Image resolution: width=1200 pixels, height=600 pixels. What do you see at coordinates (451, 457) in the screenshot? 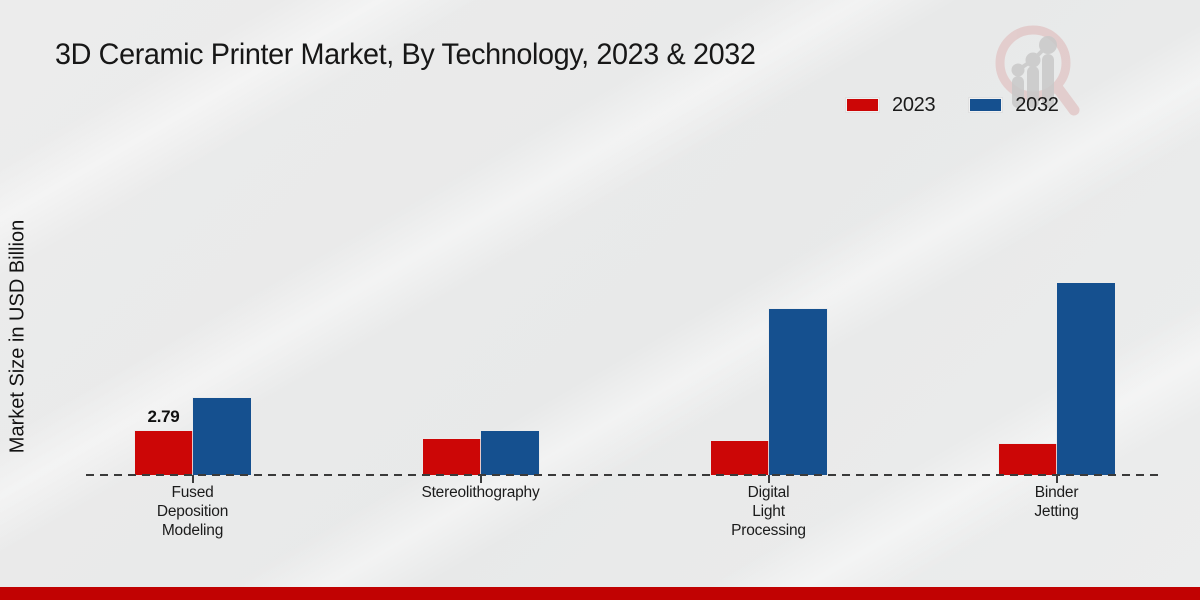
I see `bar-2023-group2` at bounding box center [451, 457].